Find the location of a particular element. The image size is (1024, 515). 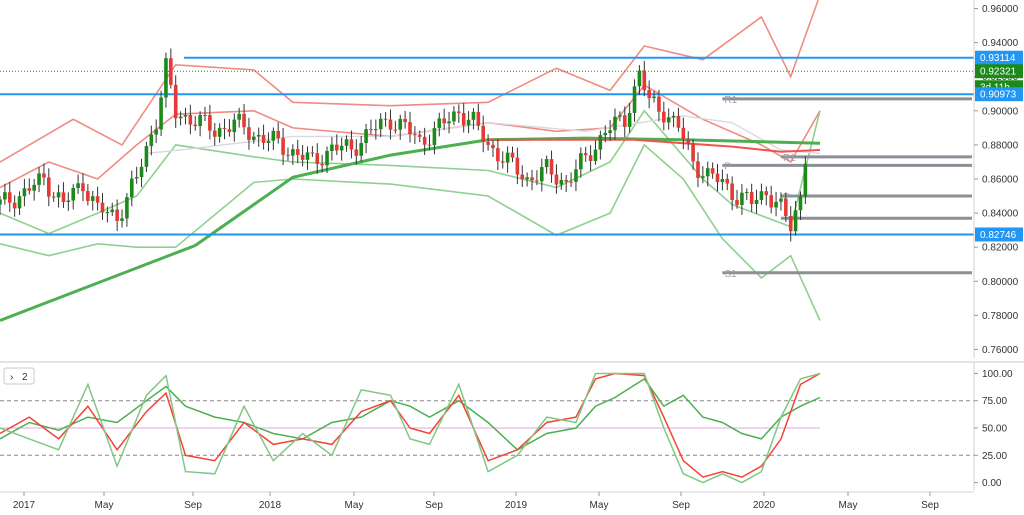

pivot-label: R1 is located at coordinates (789, 158).